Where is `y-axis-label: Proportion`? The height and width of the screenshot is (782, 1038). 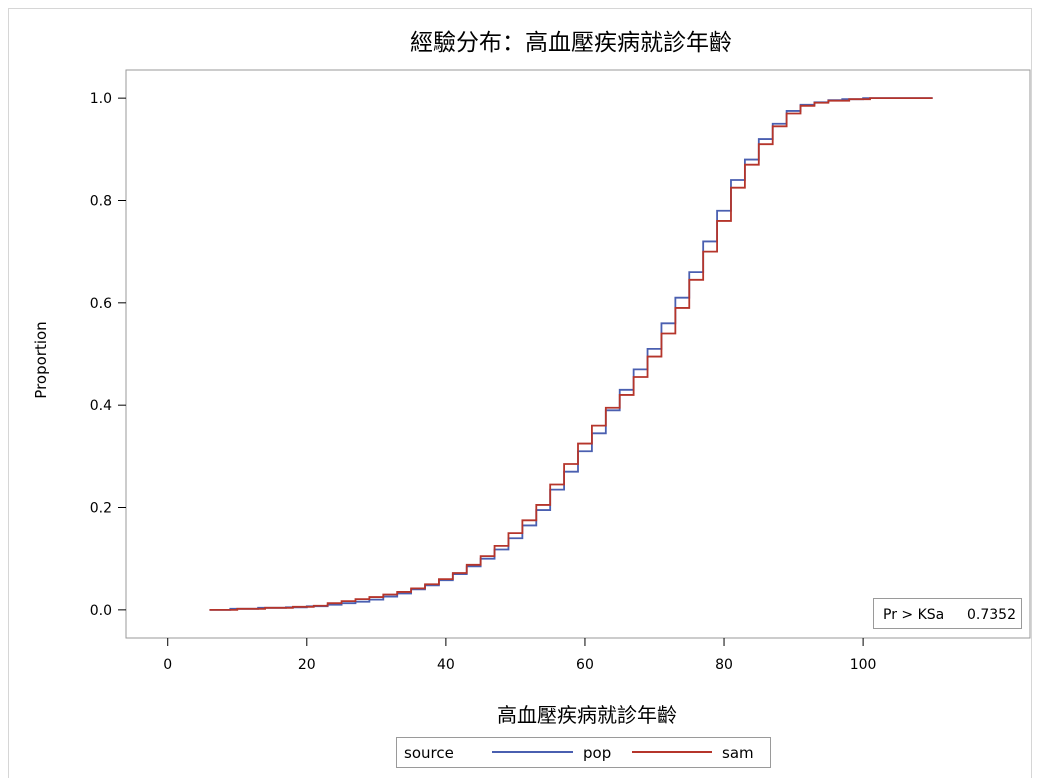
y-axis-label: Proportion is located at coordinates (41, 359).